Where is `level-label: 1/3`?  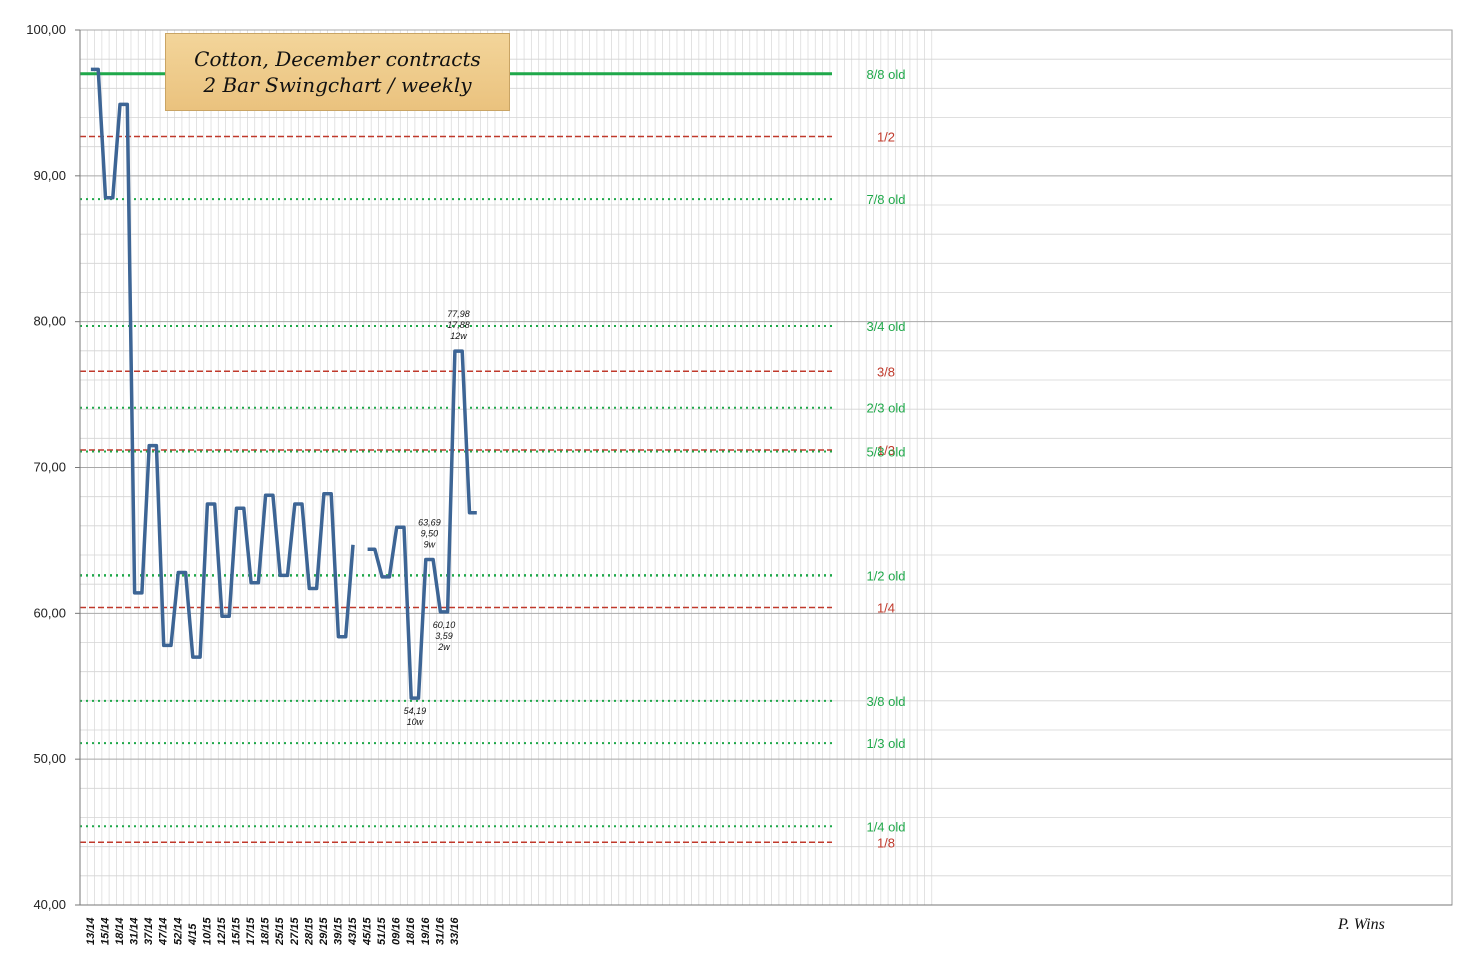
level-label: 1/3 is located at coordinates (886, 450).